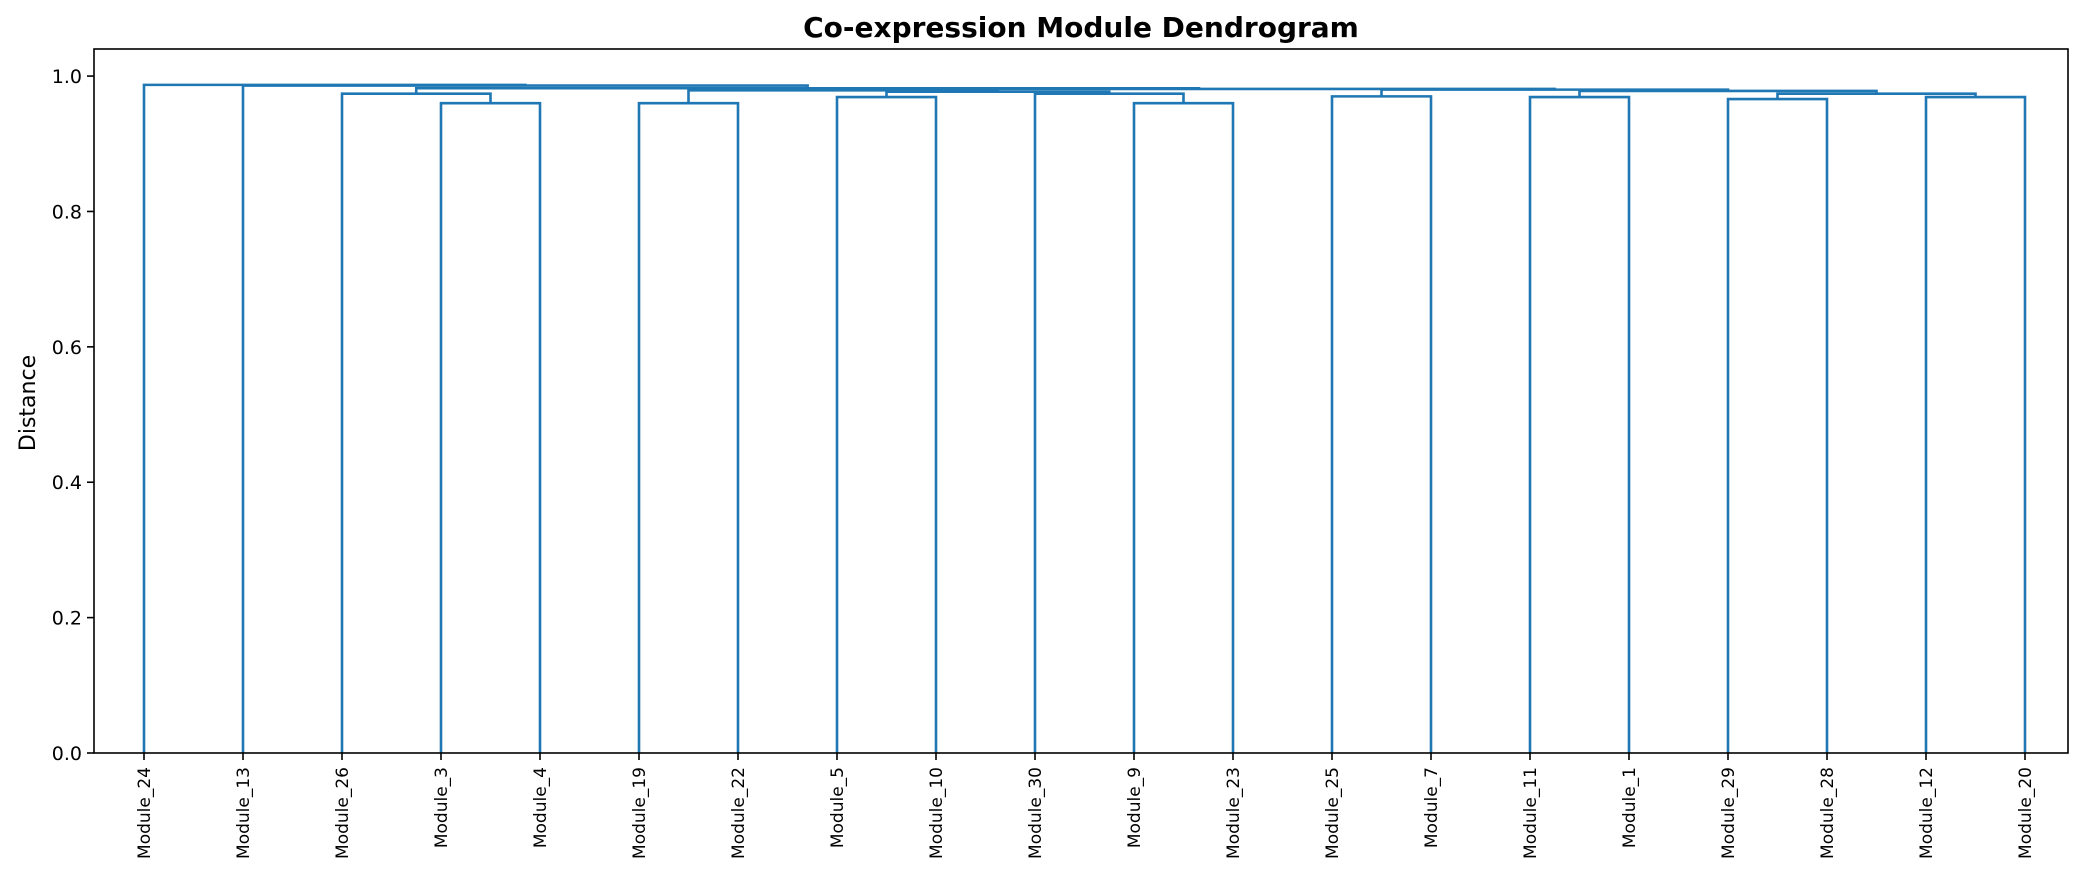  Describe the element at coordinates (67, 483) in the screenshot. I see `y-tick-label: 0.4` at that location.